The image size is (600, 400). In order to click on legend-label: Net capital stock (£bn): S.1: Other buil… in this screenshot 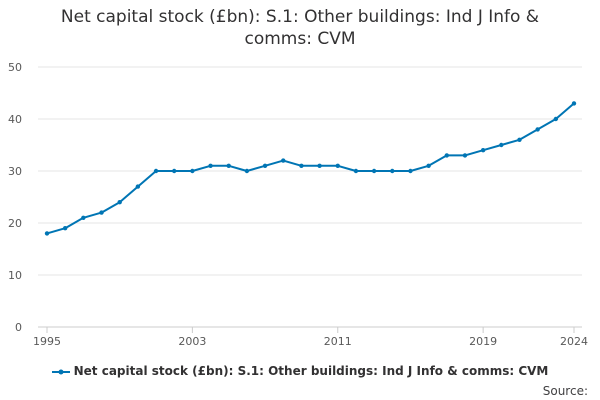, I will do `click(311, 371)`.